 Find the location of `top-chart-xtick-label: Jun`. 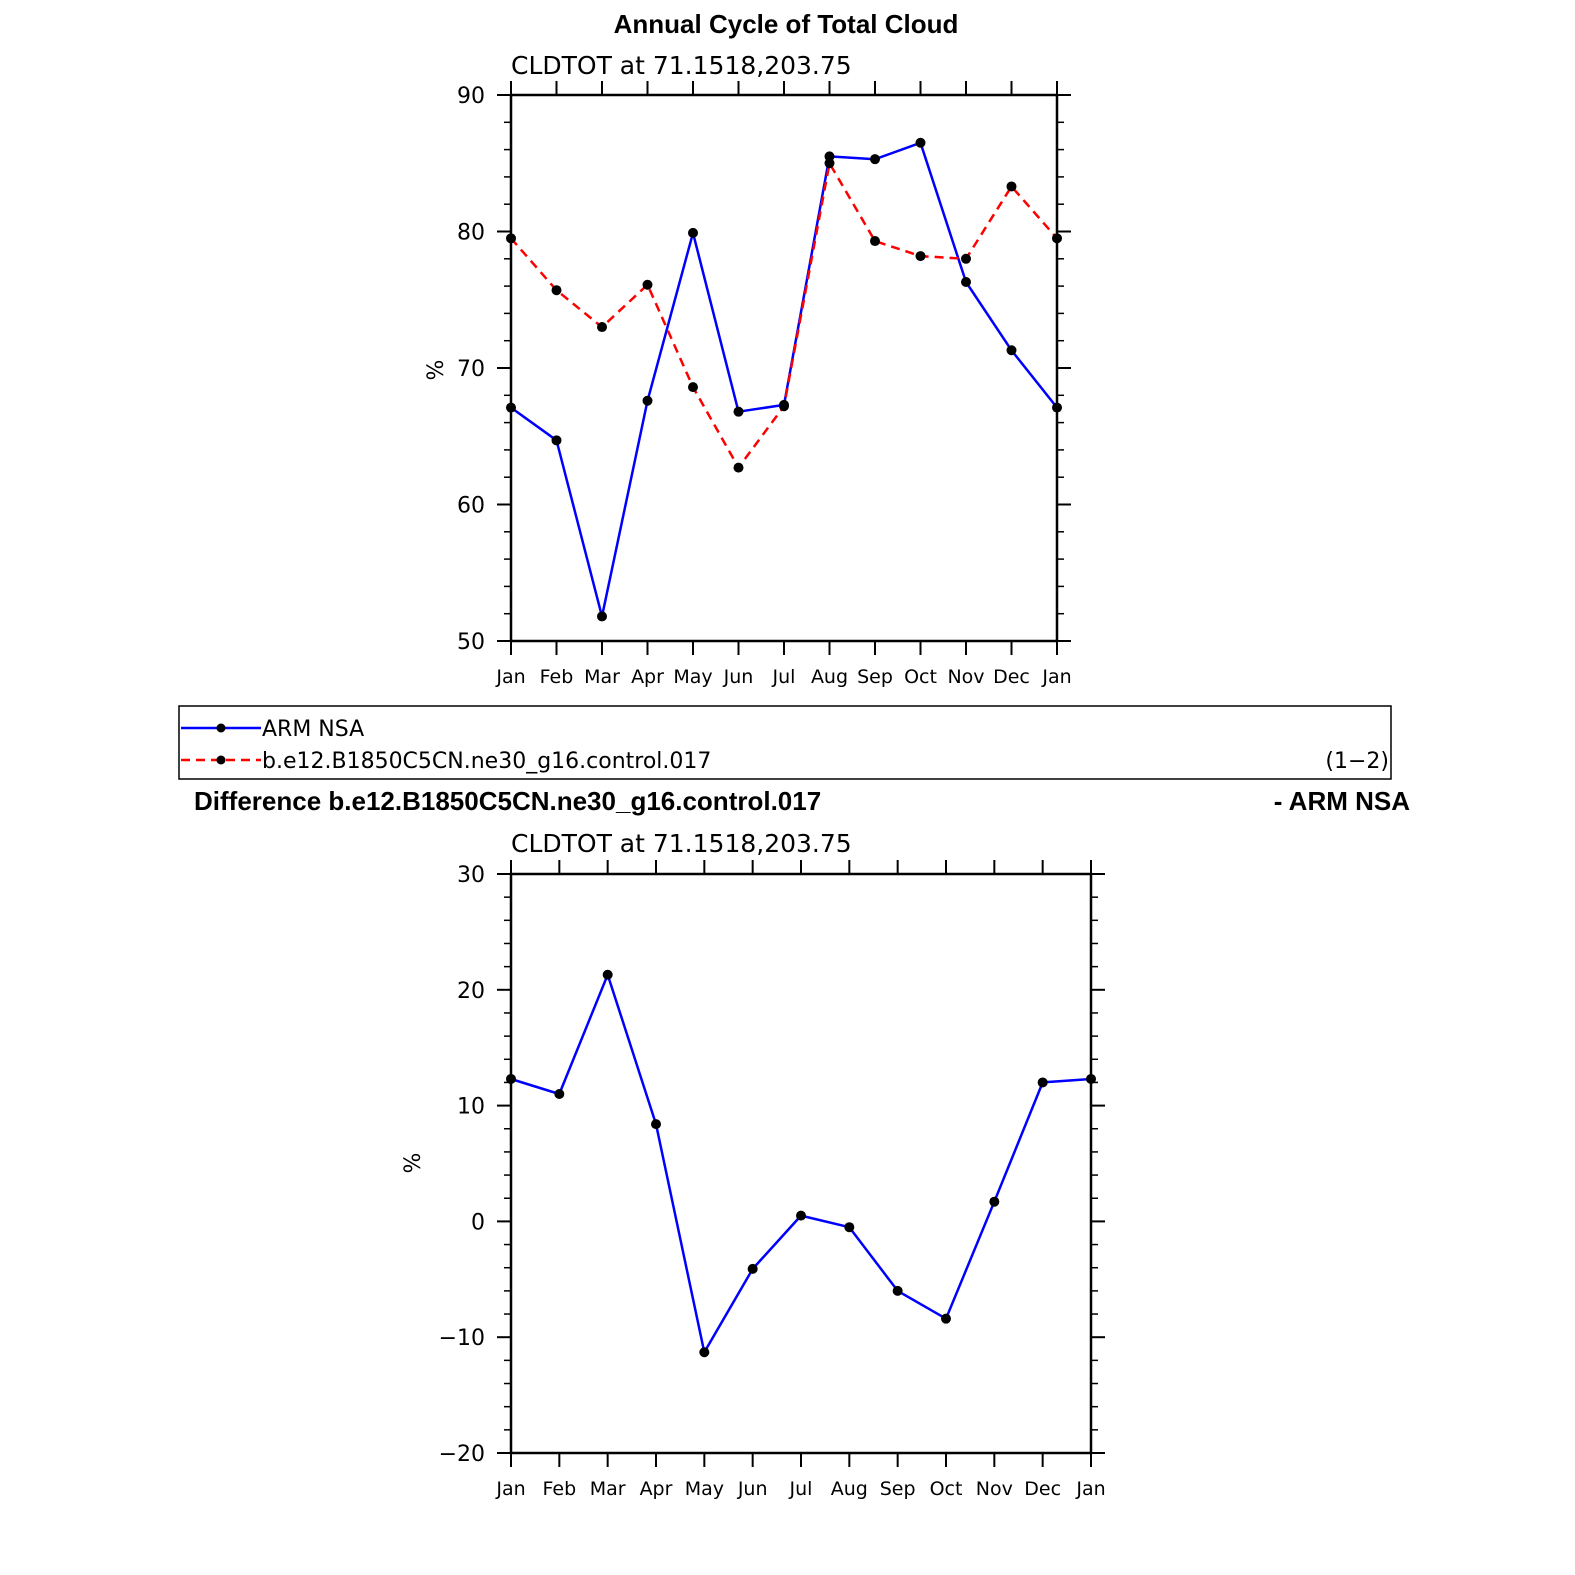

top-chart-xtick-label: Jun is located at coordinates (738, 677).